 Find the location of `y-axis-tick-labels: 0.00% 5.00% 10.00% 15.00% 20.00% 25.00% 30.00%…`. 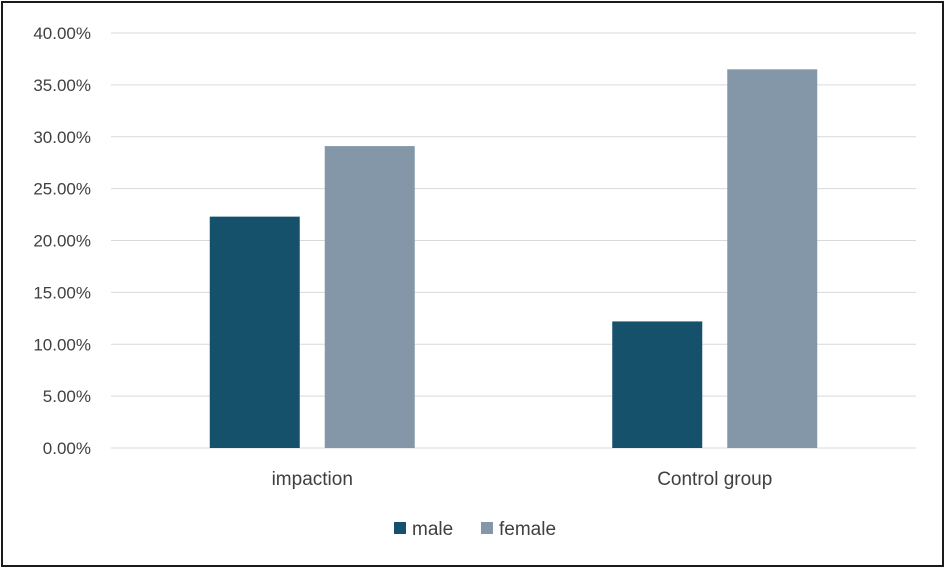

y-axis-tick-labels: 0.00% 5.00% 10.00% 15.00% 20.00% 25.00% 30.00%… is located at coordinates (62, 241).